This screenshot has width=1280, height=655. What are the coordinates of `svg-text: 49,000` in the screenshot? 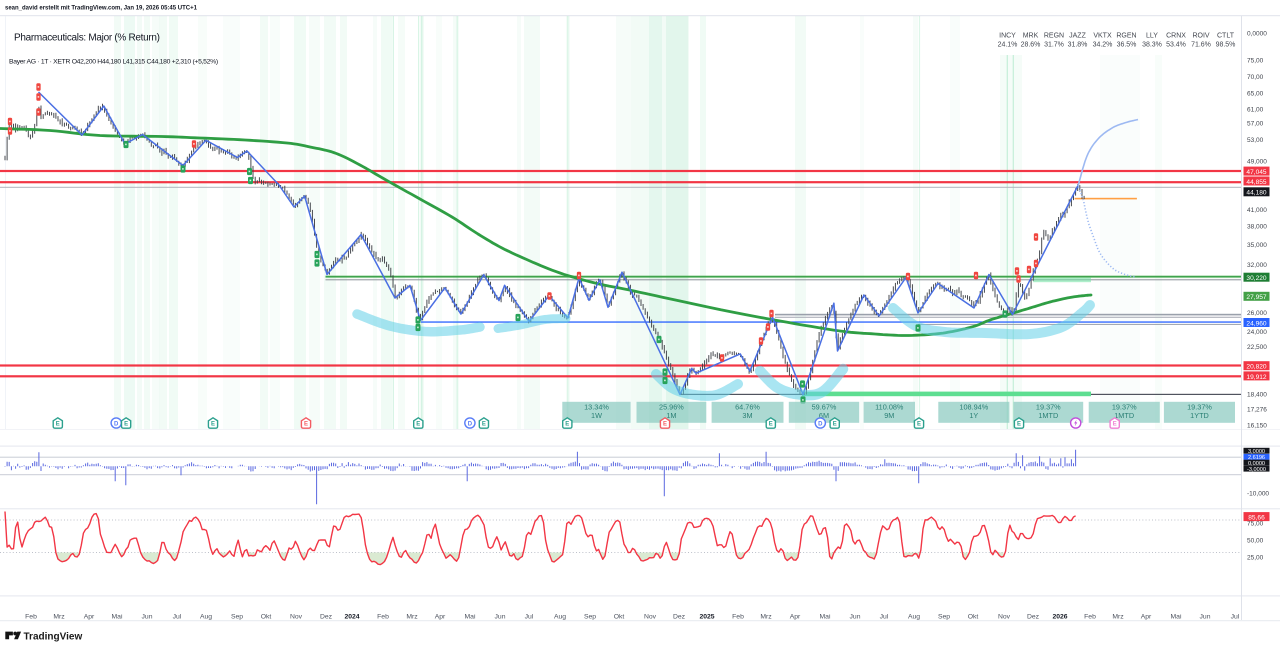 It's located at (1257, 162).